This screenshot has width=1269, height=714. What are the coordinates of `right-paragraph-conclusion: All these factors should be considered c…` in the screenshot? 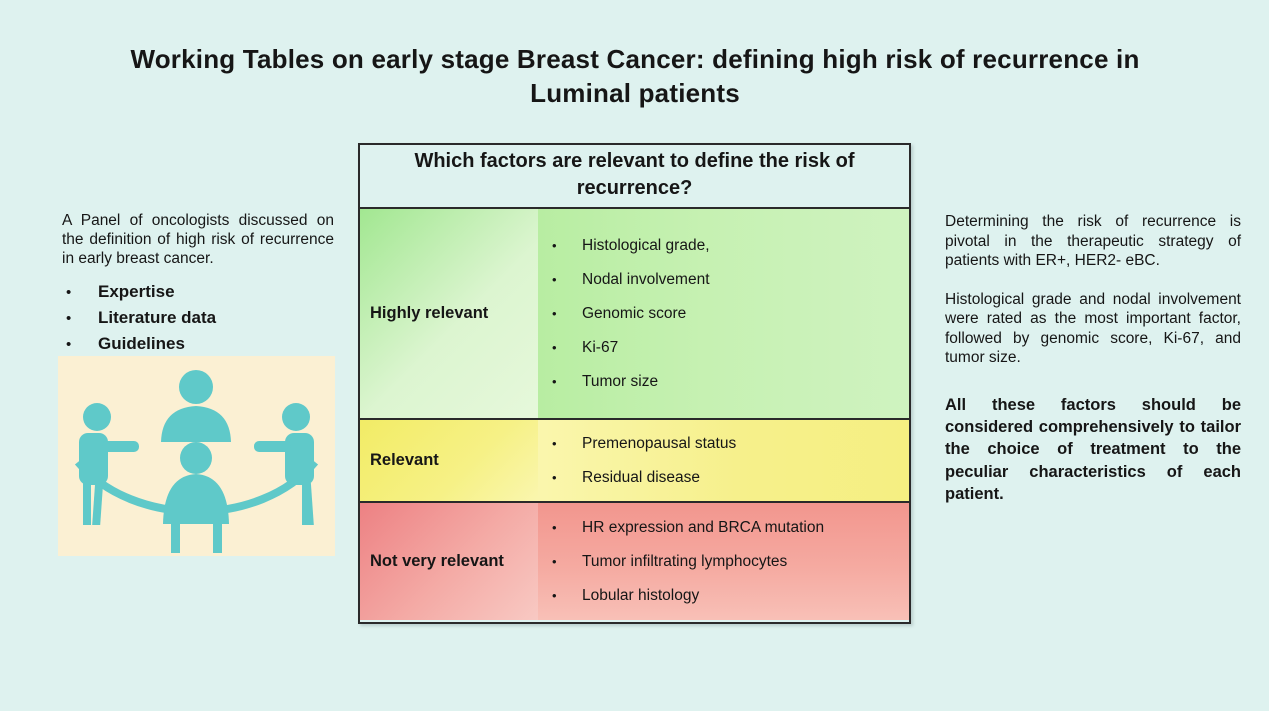 It's located at (1093, 449).